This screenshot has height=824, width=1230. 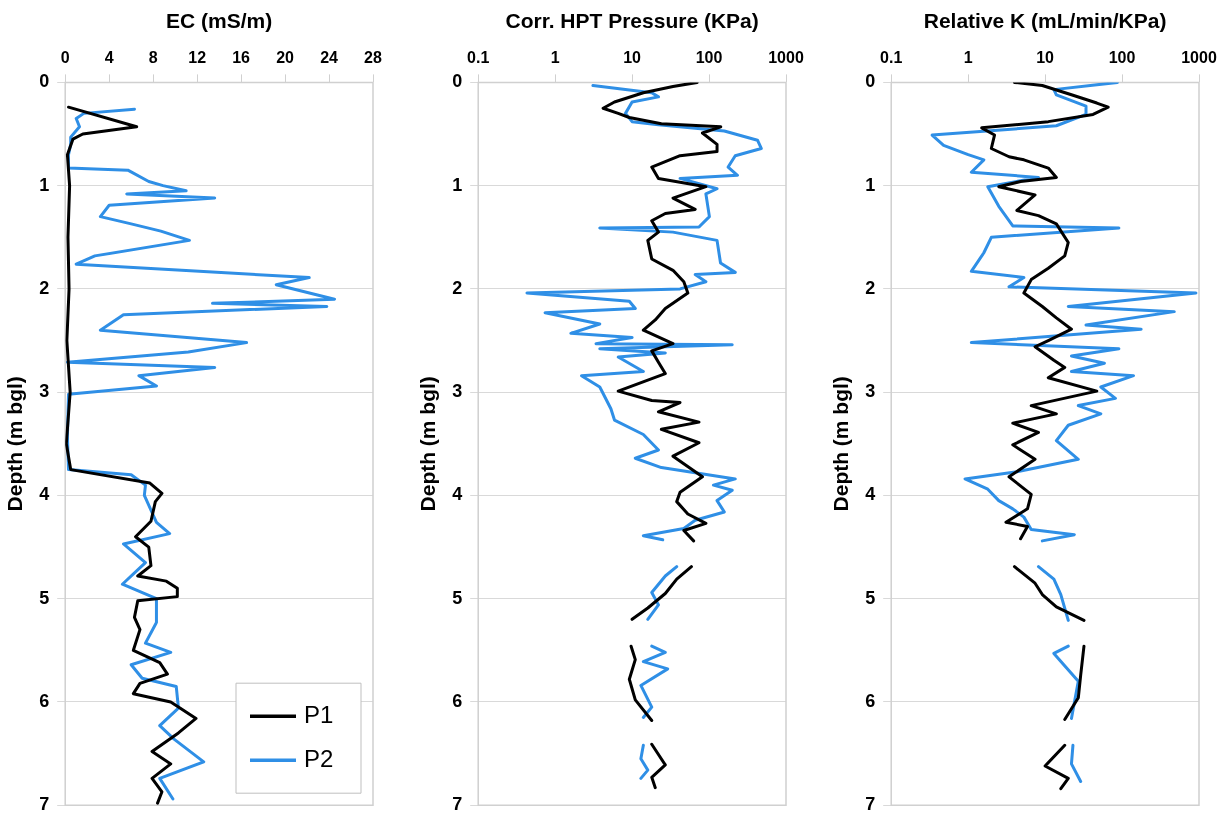 What do you see at coordinates (319, 758) in the screenshot?
I see `legend-label: P2` at bounding box center [319, 758].